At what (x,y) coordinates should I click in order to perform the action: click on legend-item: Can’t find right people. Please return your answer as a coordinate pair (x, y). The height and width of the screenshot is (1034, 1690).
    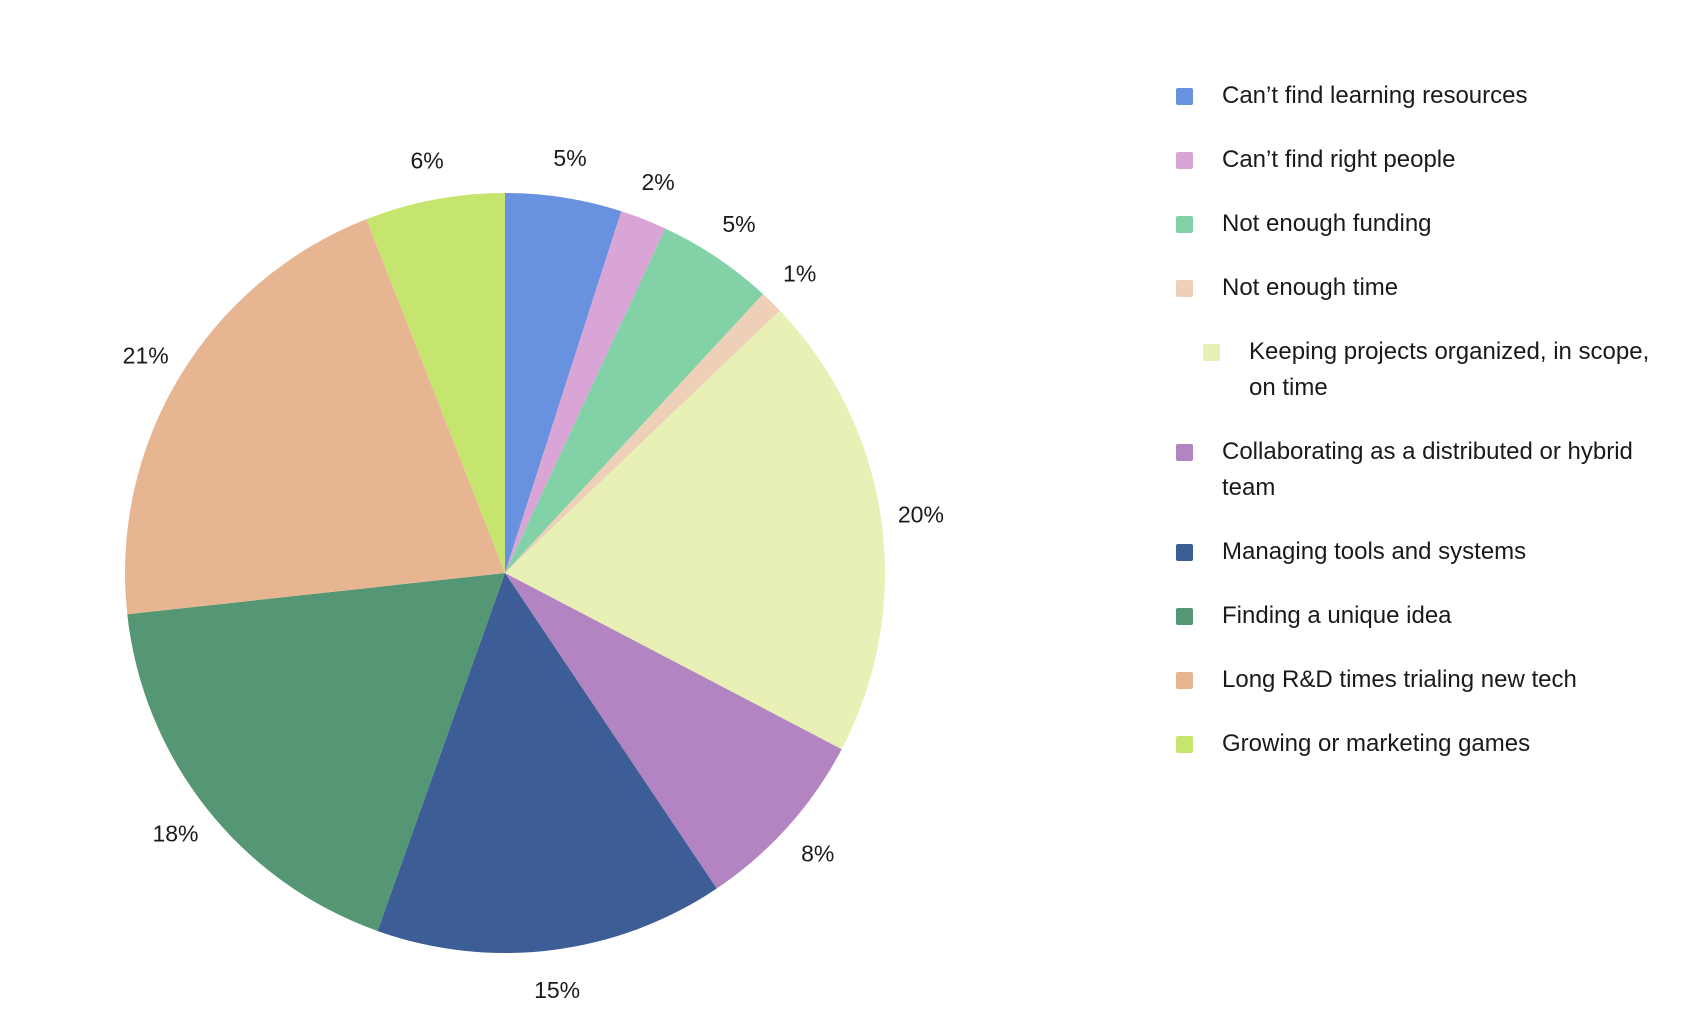
    Looking at the image, I should click on (1416, 160).